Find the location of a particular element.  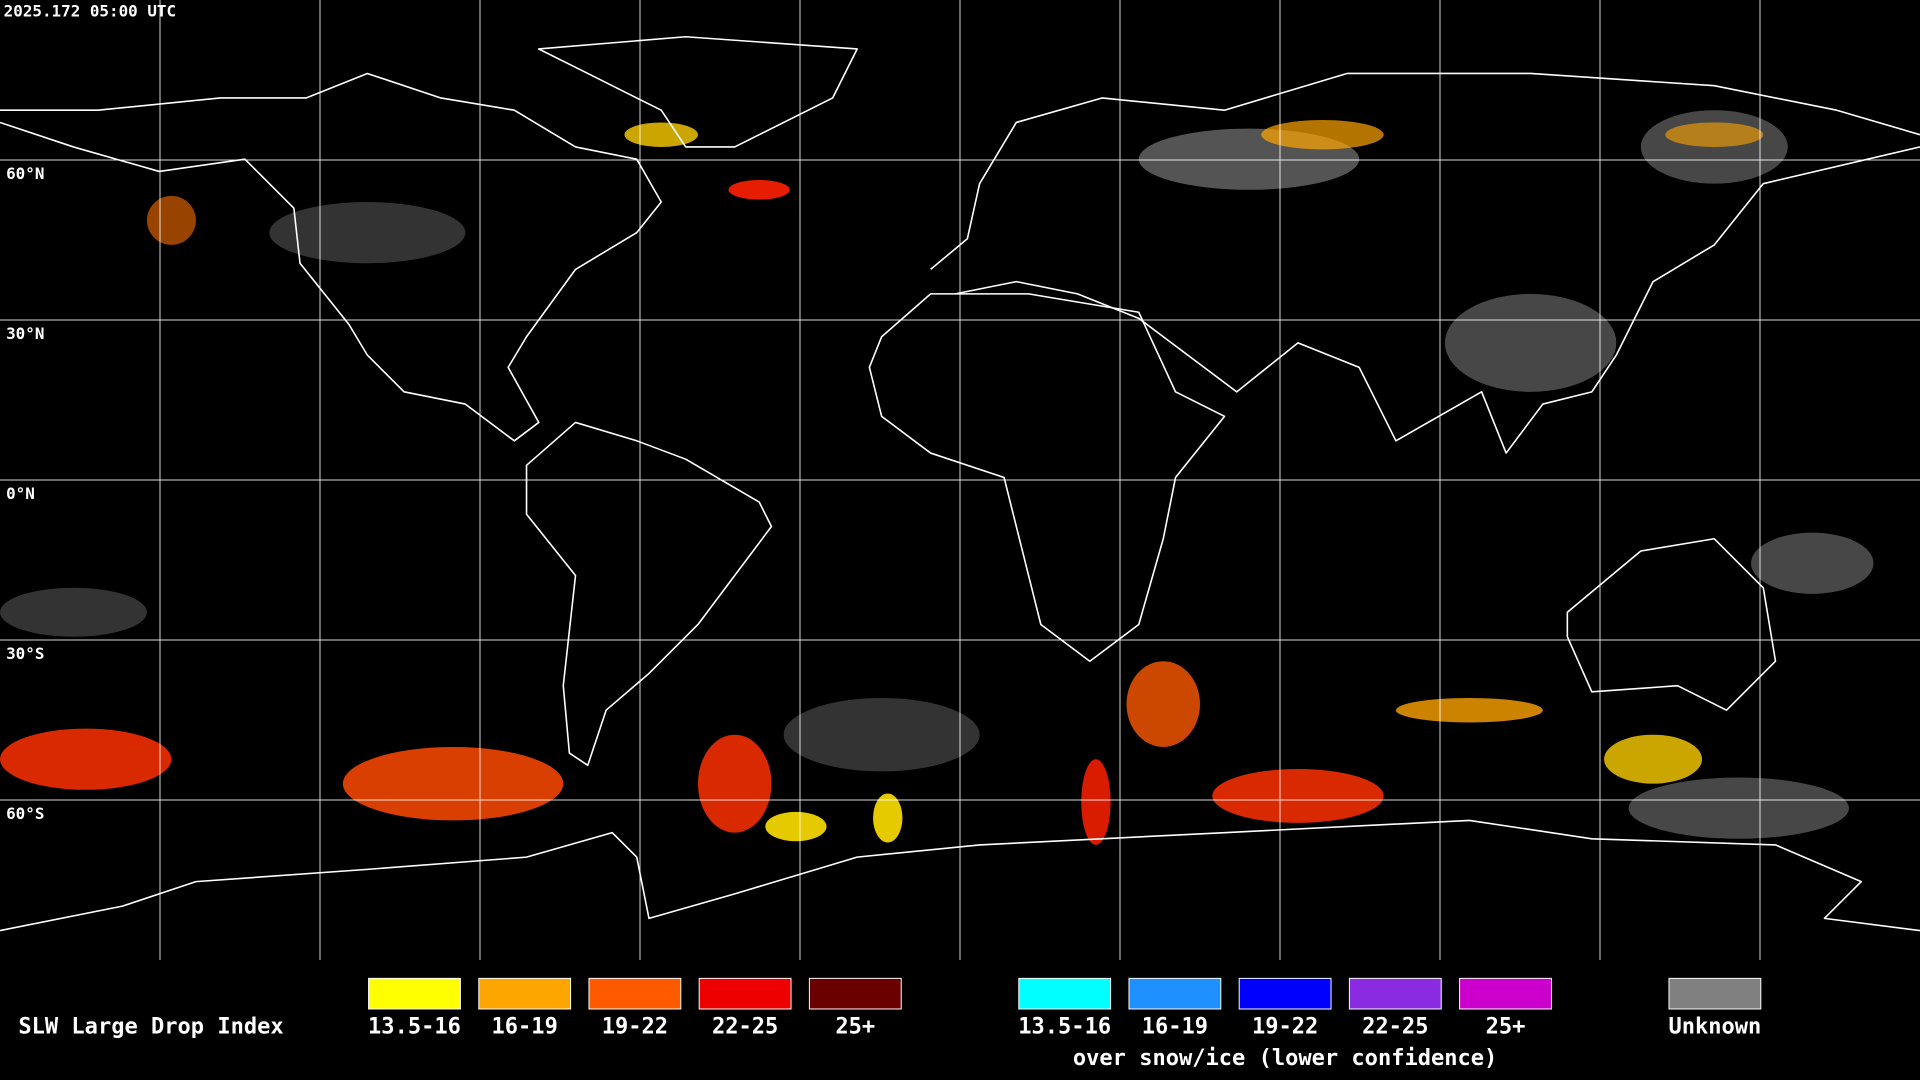

latitude-label: 60°S is located at coordinates (25, 813).